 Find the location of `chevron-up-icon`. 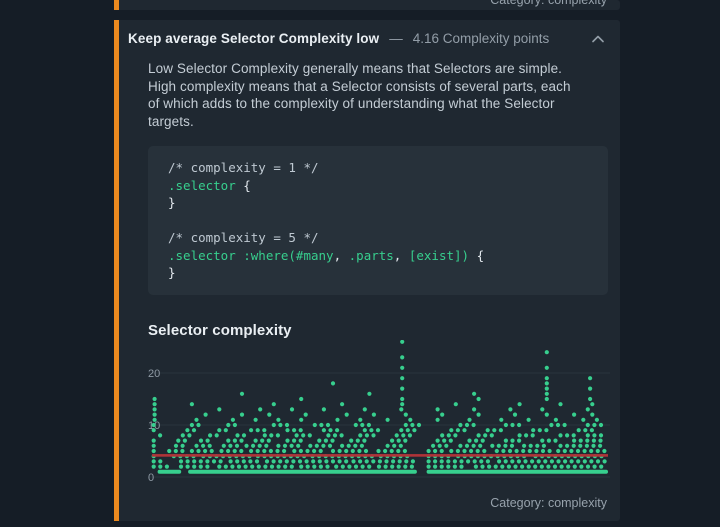

chevron-up-icon is located at coordinates (598, 38).